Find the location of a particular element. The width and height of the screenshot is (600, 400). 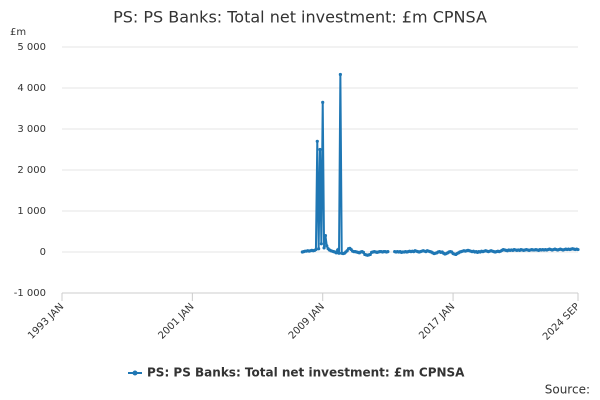

x-tick-label: 2009 JAN is located at coordinates (307, 321).